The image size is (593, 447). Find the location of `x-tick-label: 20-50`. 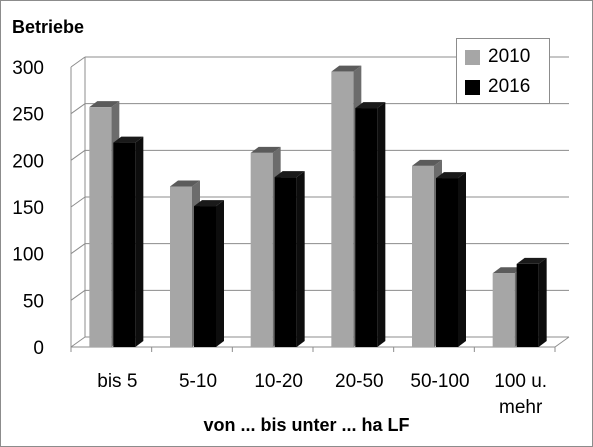

x-tick-label: 20-50 is located at coordinates (359, 381).